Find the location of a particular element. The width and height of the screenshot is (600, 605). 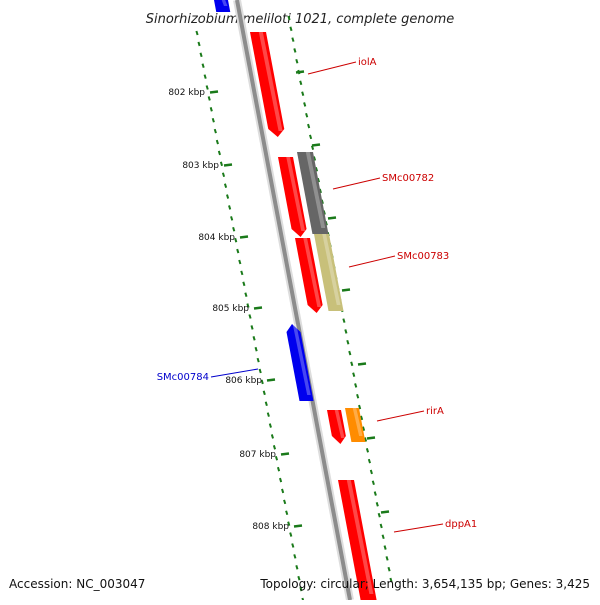

gene-dppA1 is located at coordinates (357, 540).